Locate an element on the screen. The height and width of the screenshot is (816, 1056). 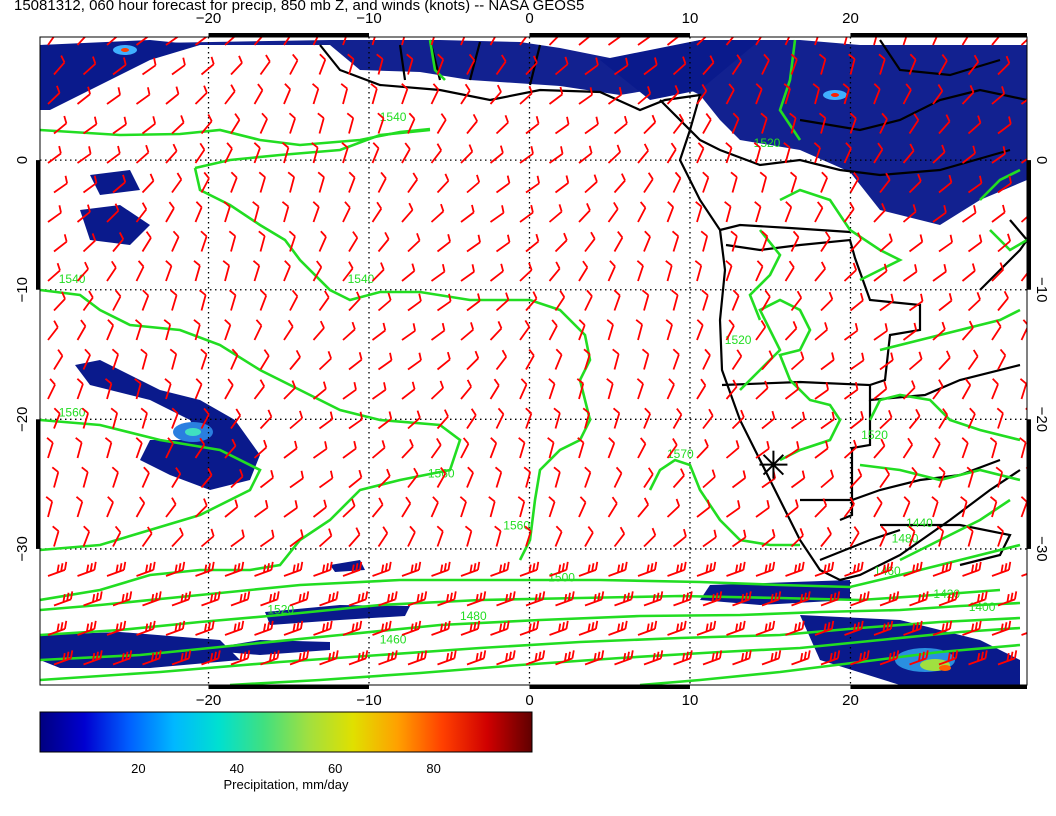
colorbar-tick-label: 40 is located at coordinates (237, 768).